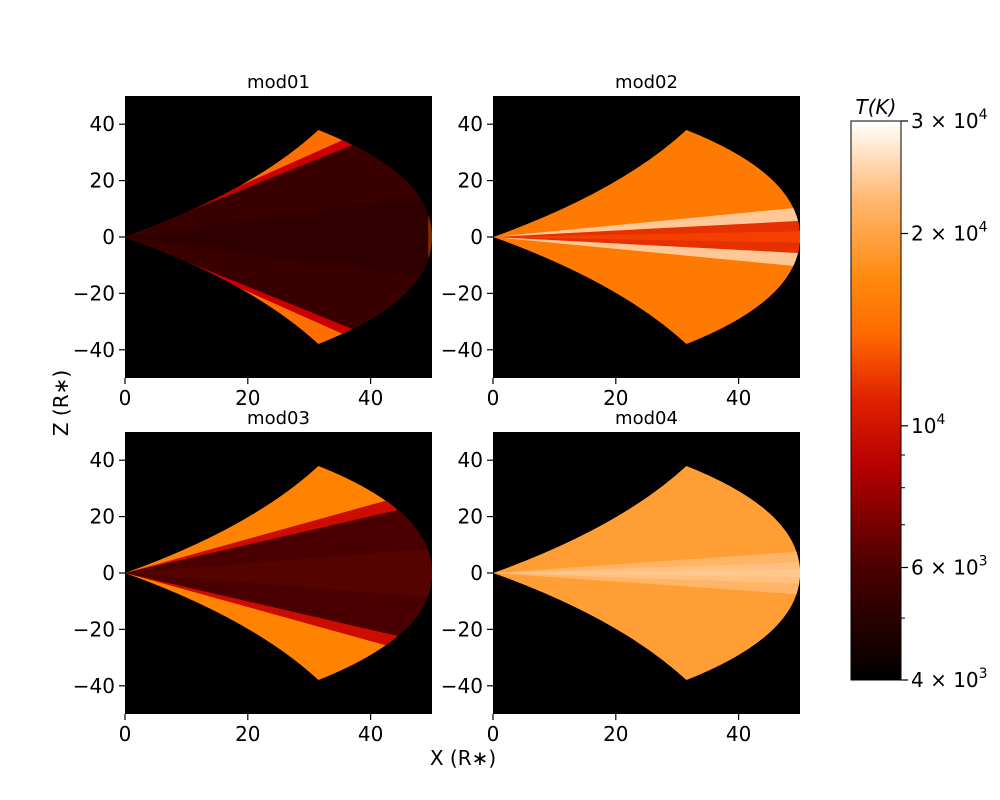  What do you see at coordinates (919, 393) in the screenshot?
I see `colorbar: 3 × 104 2 × 104 104 6 × 103 4 × 103 T(K)` at bounding box center [919, 393].